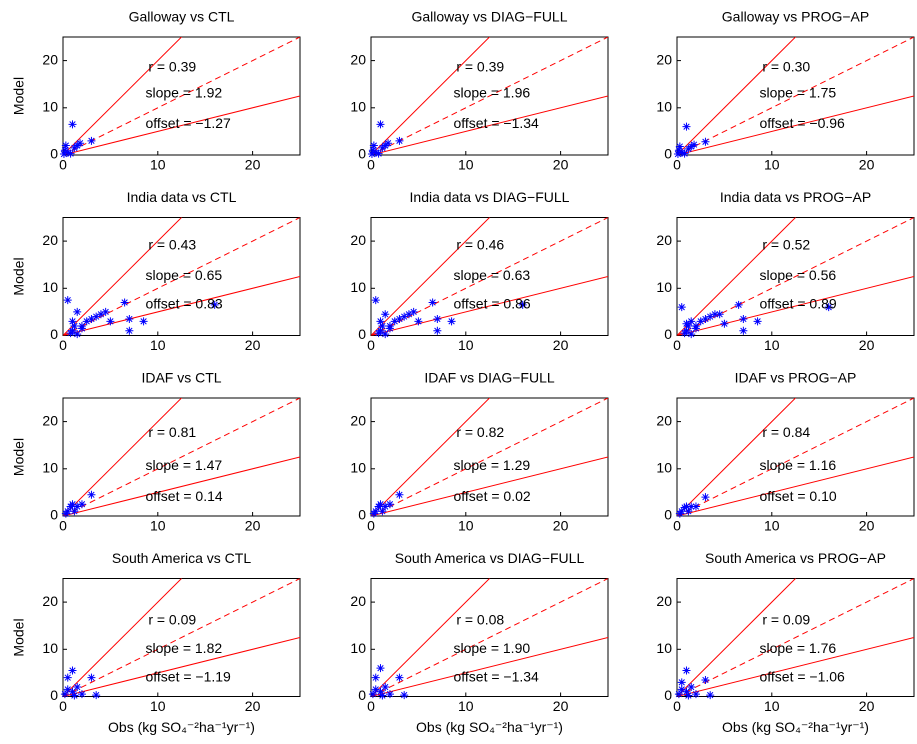  I want to click on chart-title: IDAF vs PROG−AP, so click(796, 378).